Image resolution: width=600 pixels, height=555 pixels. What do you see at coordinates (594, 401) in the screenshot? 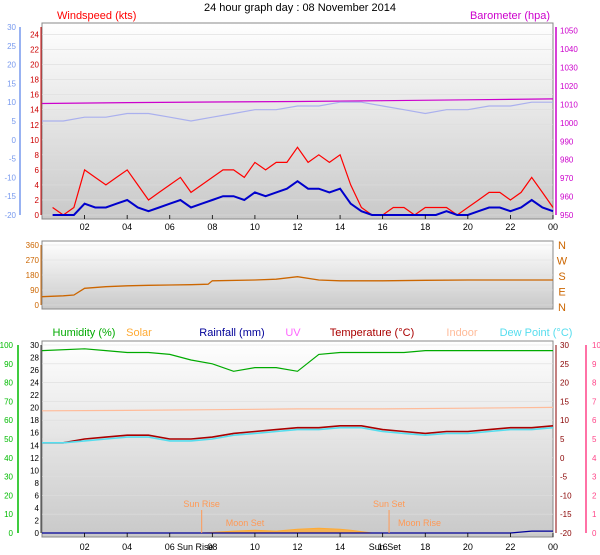
I see `uv-tick: 7` at bounding box center [594, 401].